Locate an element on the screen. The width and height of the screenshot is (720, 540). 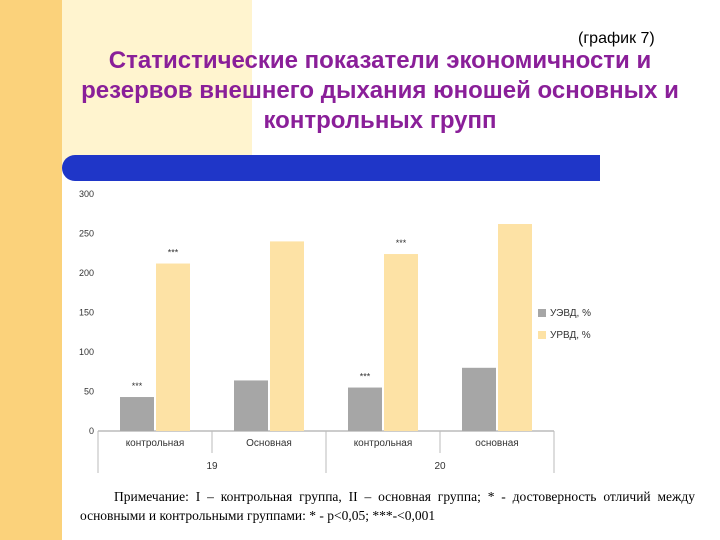
side-decor-pale is located at coordinates (157, 84).